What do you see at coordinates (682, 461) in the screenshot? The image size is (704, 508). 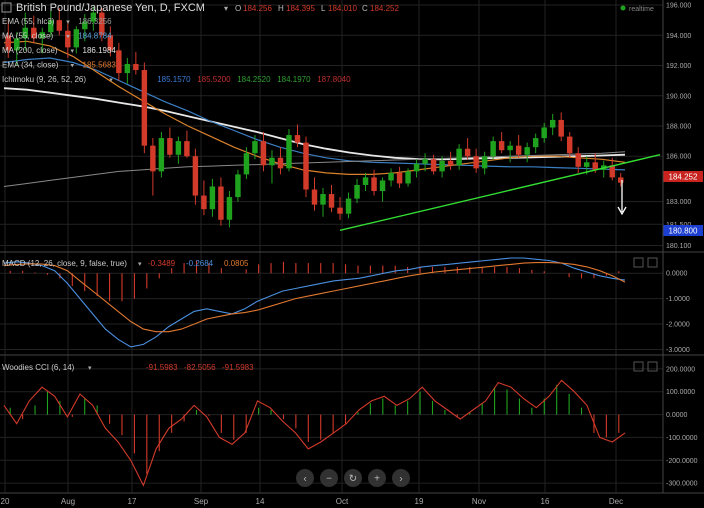 I see `cci-tick-label: -200.0000` at bounding box center [682, 461].